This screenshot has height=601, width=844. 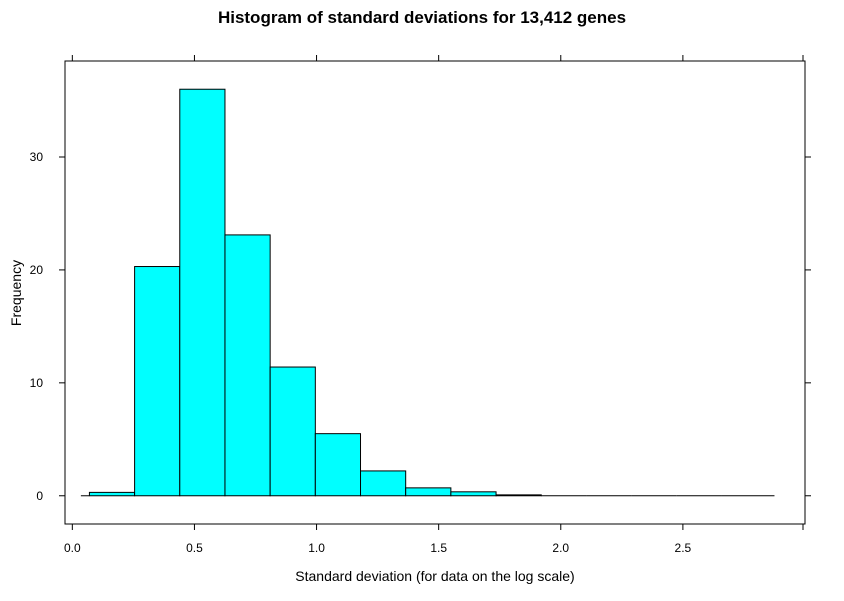 I want to click on y-axis-label: Frequency, so click(x=16, y=293).